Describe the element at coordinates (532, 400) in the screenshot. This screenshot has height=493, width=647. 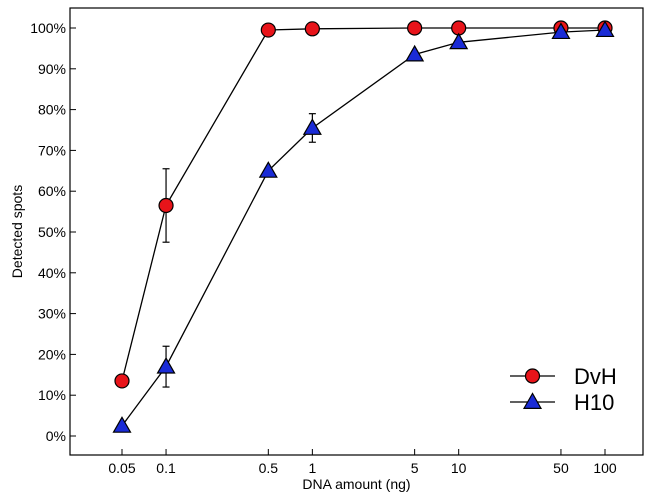
I see `legend-marker-h10` at that location.